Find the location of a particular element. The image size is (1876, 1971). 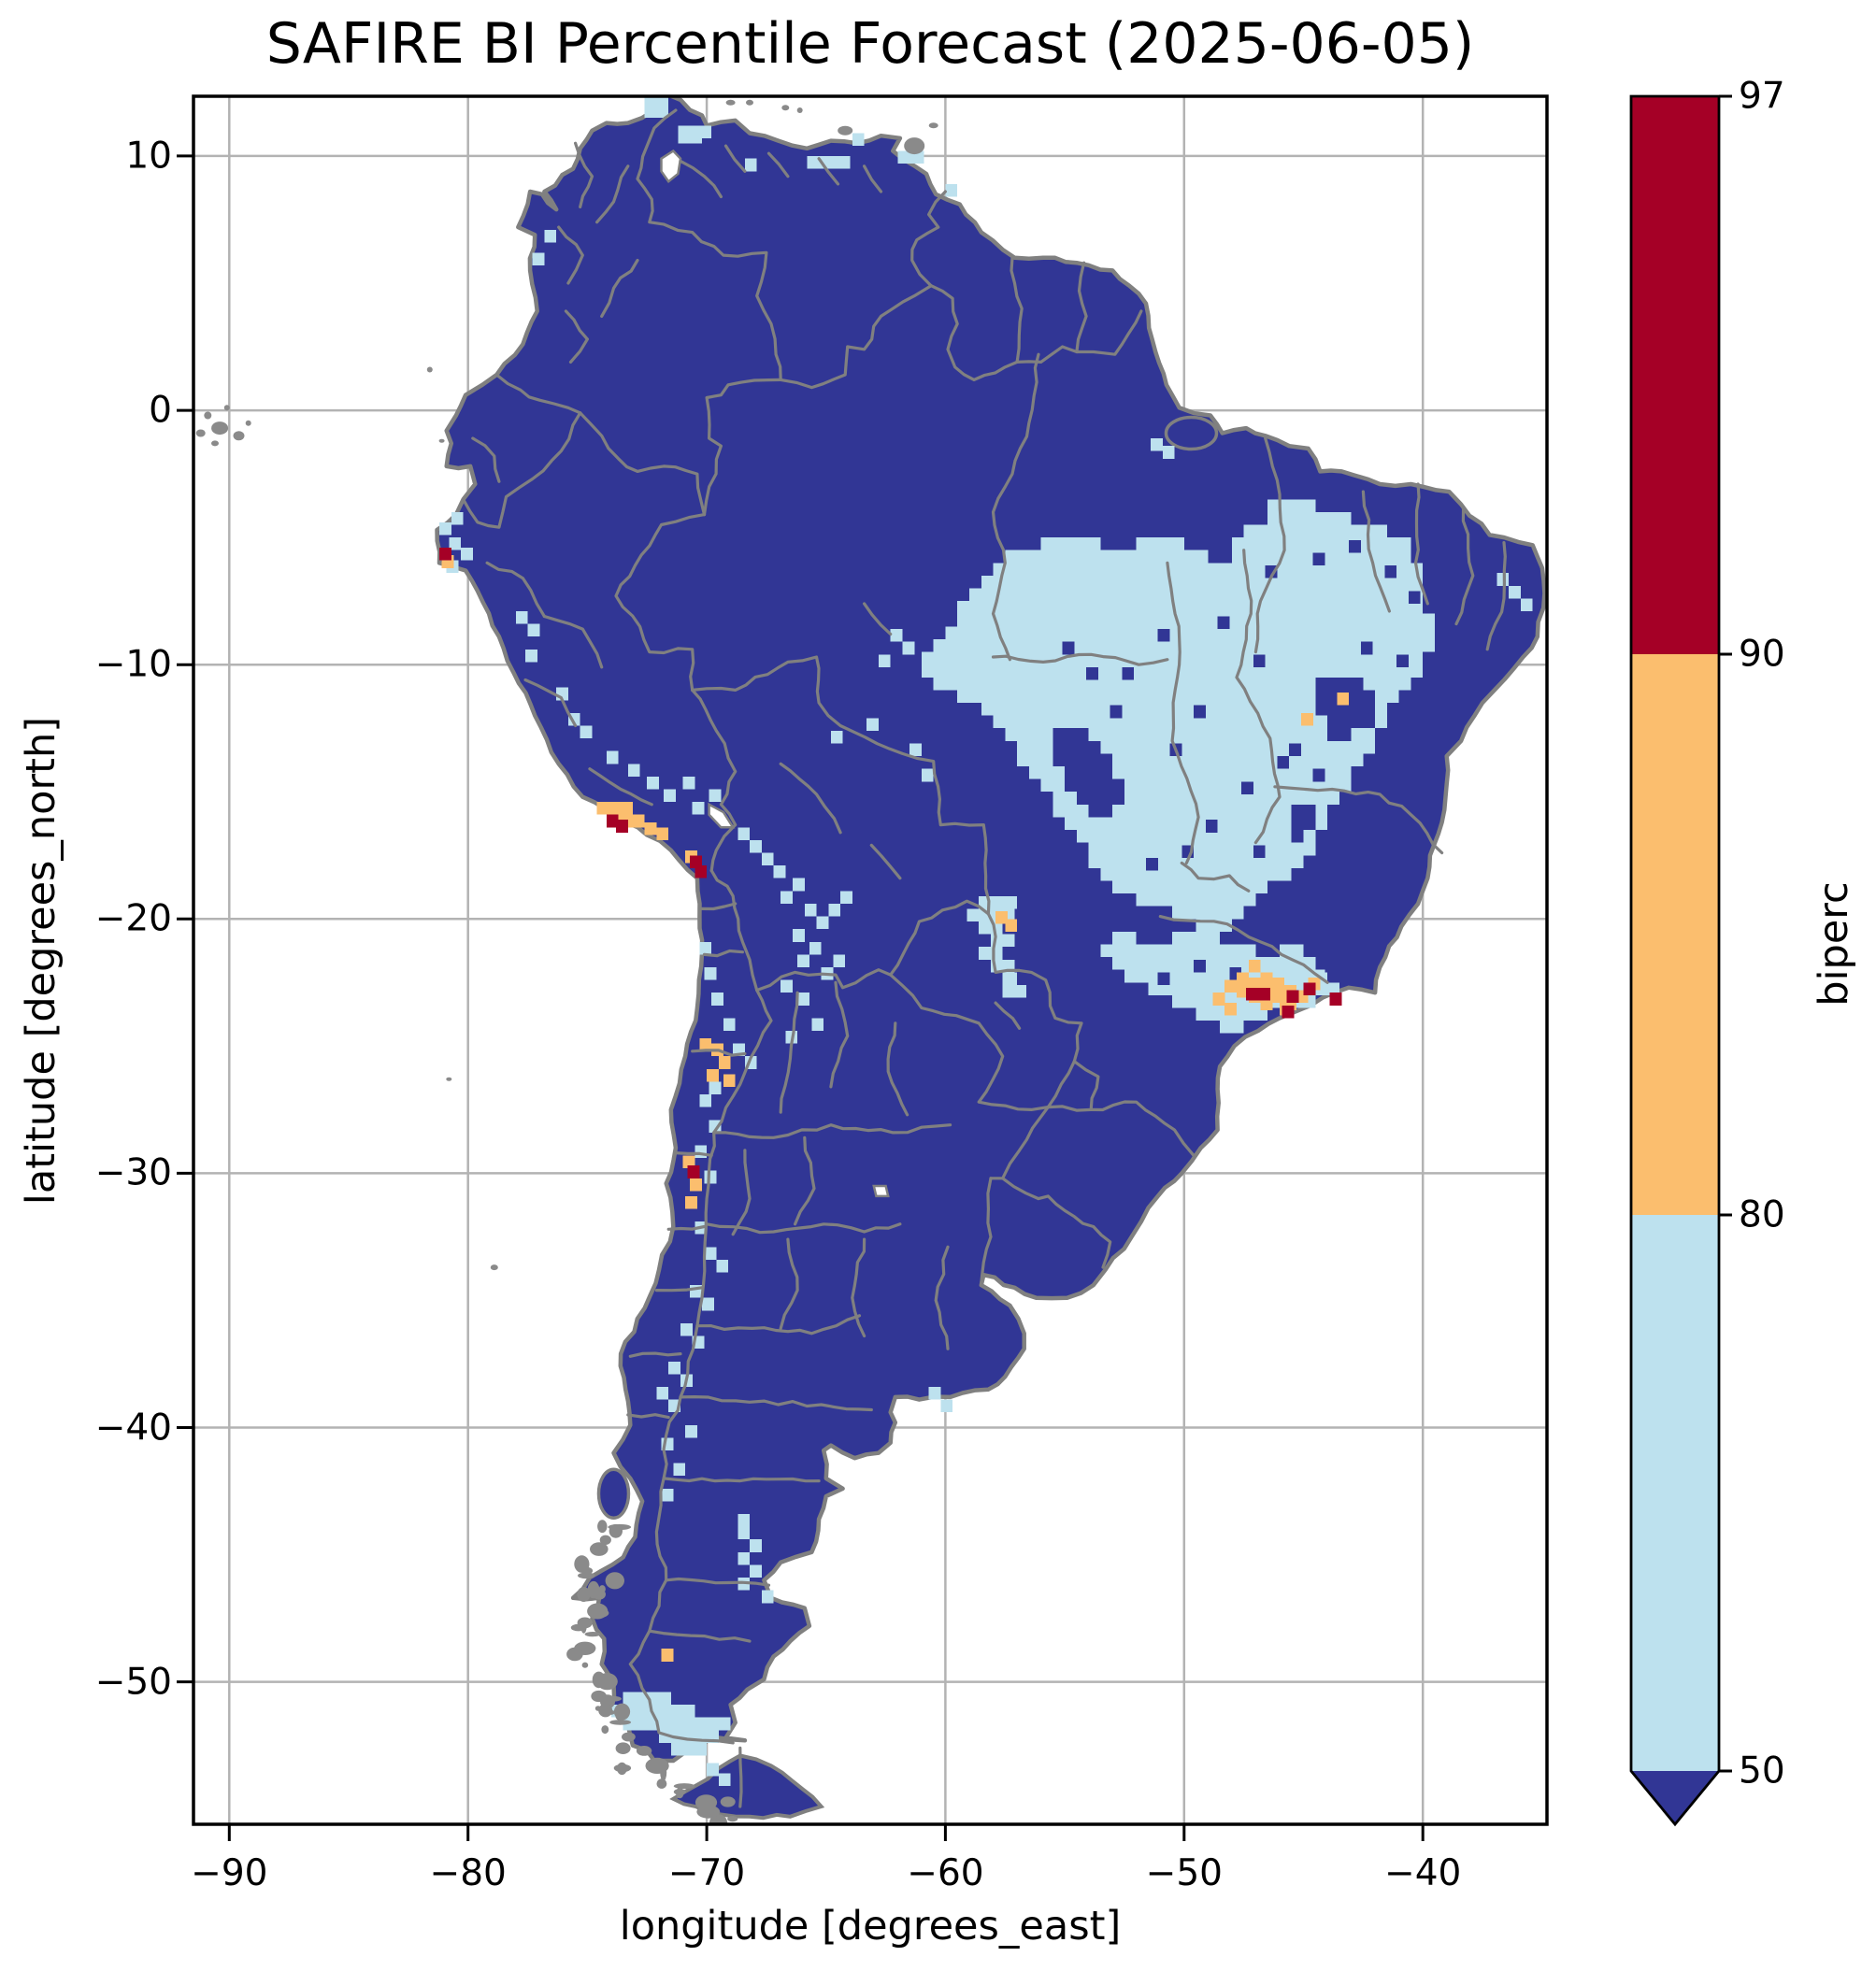

y-tick-label-−30: −30 is located at coordinates (133, 1172).